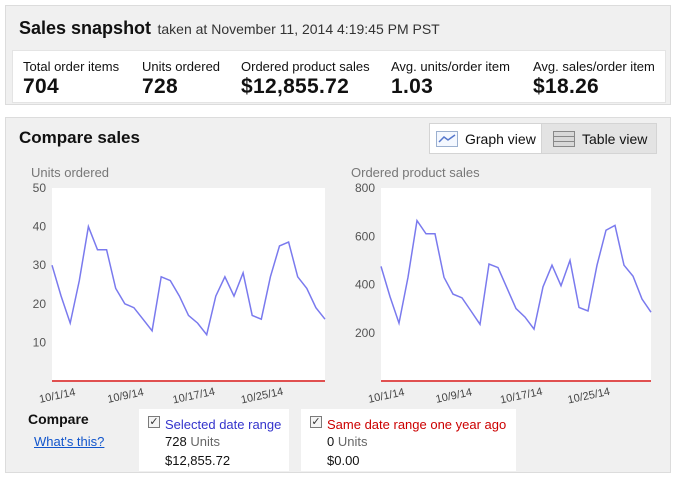  Describe the element at coordinates (450, 79) in the screenshot. I see `metric-avg-units-per-order-item: Avg. units/order item 1.03` at that location.